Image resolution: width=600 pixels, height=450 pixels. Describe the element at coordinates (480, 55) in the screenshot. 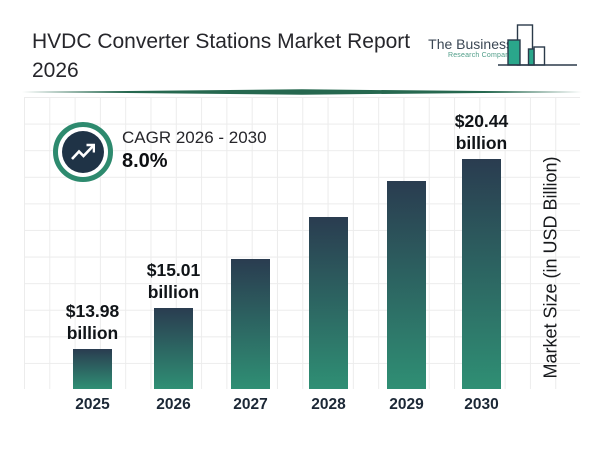

I see `logo-subname: Research Company` at that location.